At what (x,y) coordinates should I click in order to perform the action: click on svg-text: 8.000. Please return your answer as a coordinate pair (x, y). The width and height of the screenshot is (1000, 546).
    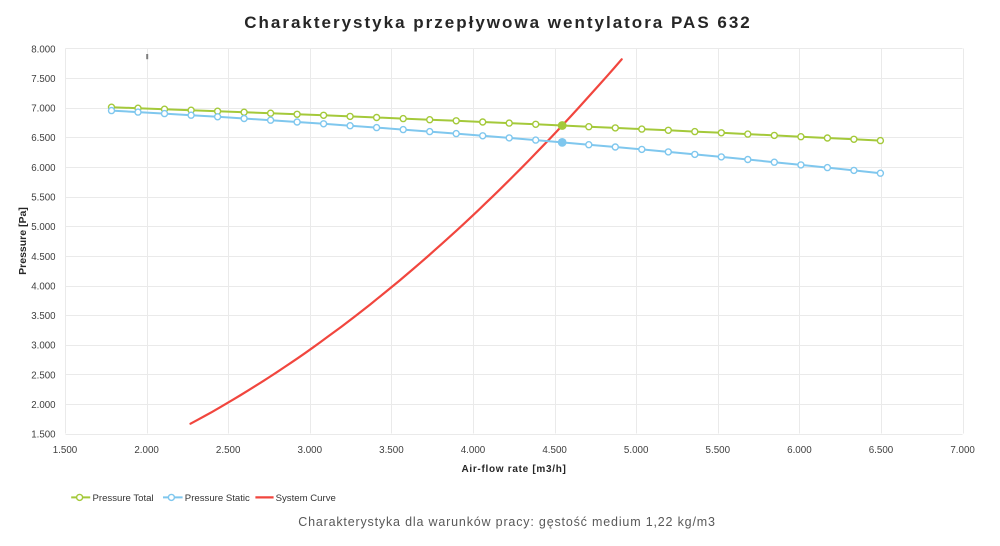
    Looking at the image, I should click on (43, 49).